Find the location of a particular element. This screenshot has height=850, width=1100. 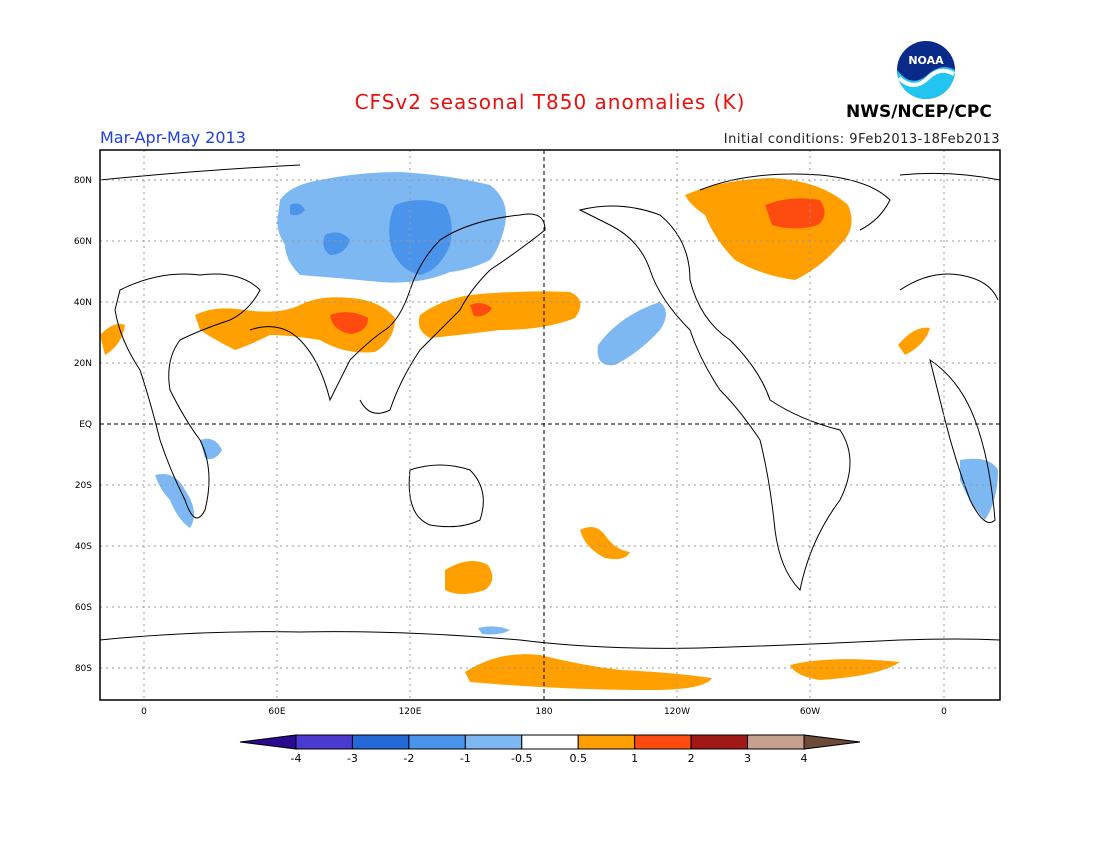

lat-tick: 80S is located at coordinates (83, 669).